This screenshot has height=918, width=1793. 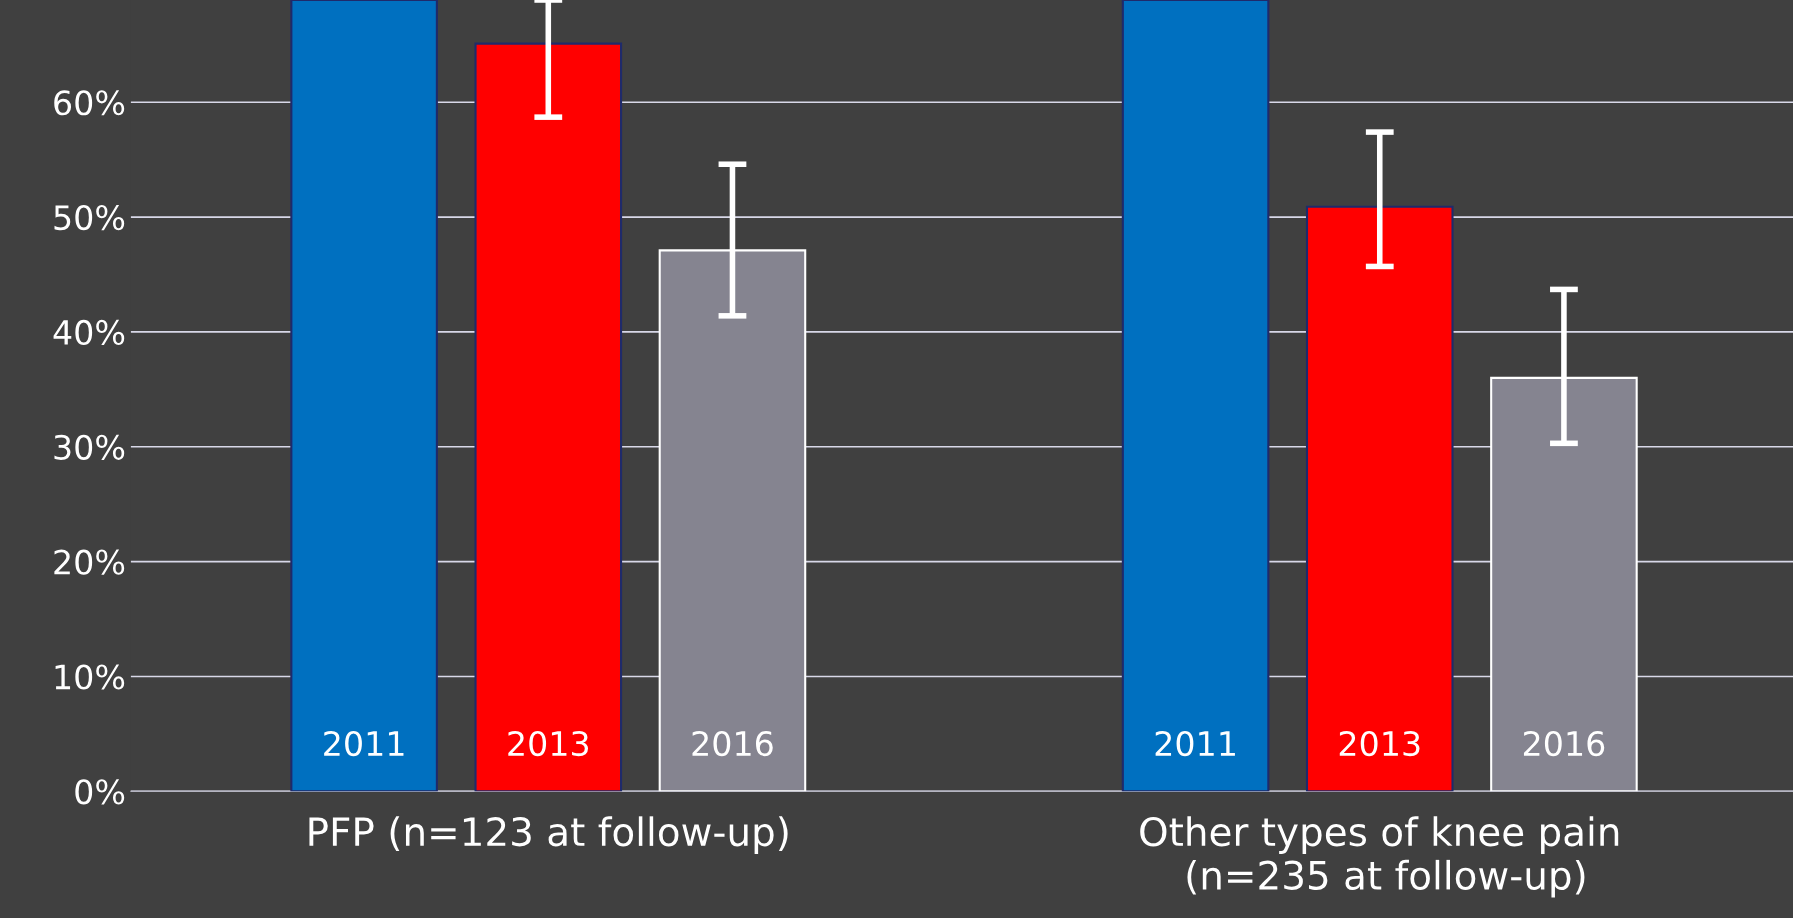 I want to click on y-tick-label: 60%, so click(x=89, y=103).